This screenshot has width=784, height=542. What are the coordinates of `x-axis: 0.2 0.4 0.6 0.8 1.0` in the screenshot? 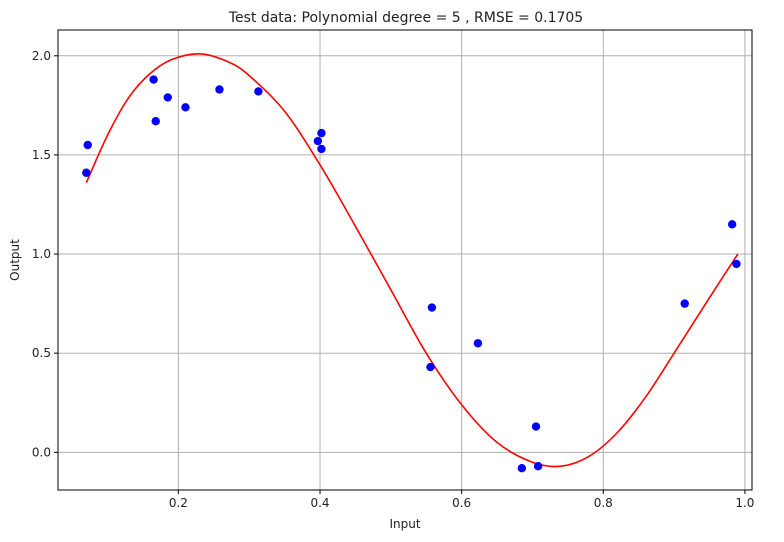 It's located at (461, 500).